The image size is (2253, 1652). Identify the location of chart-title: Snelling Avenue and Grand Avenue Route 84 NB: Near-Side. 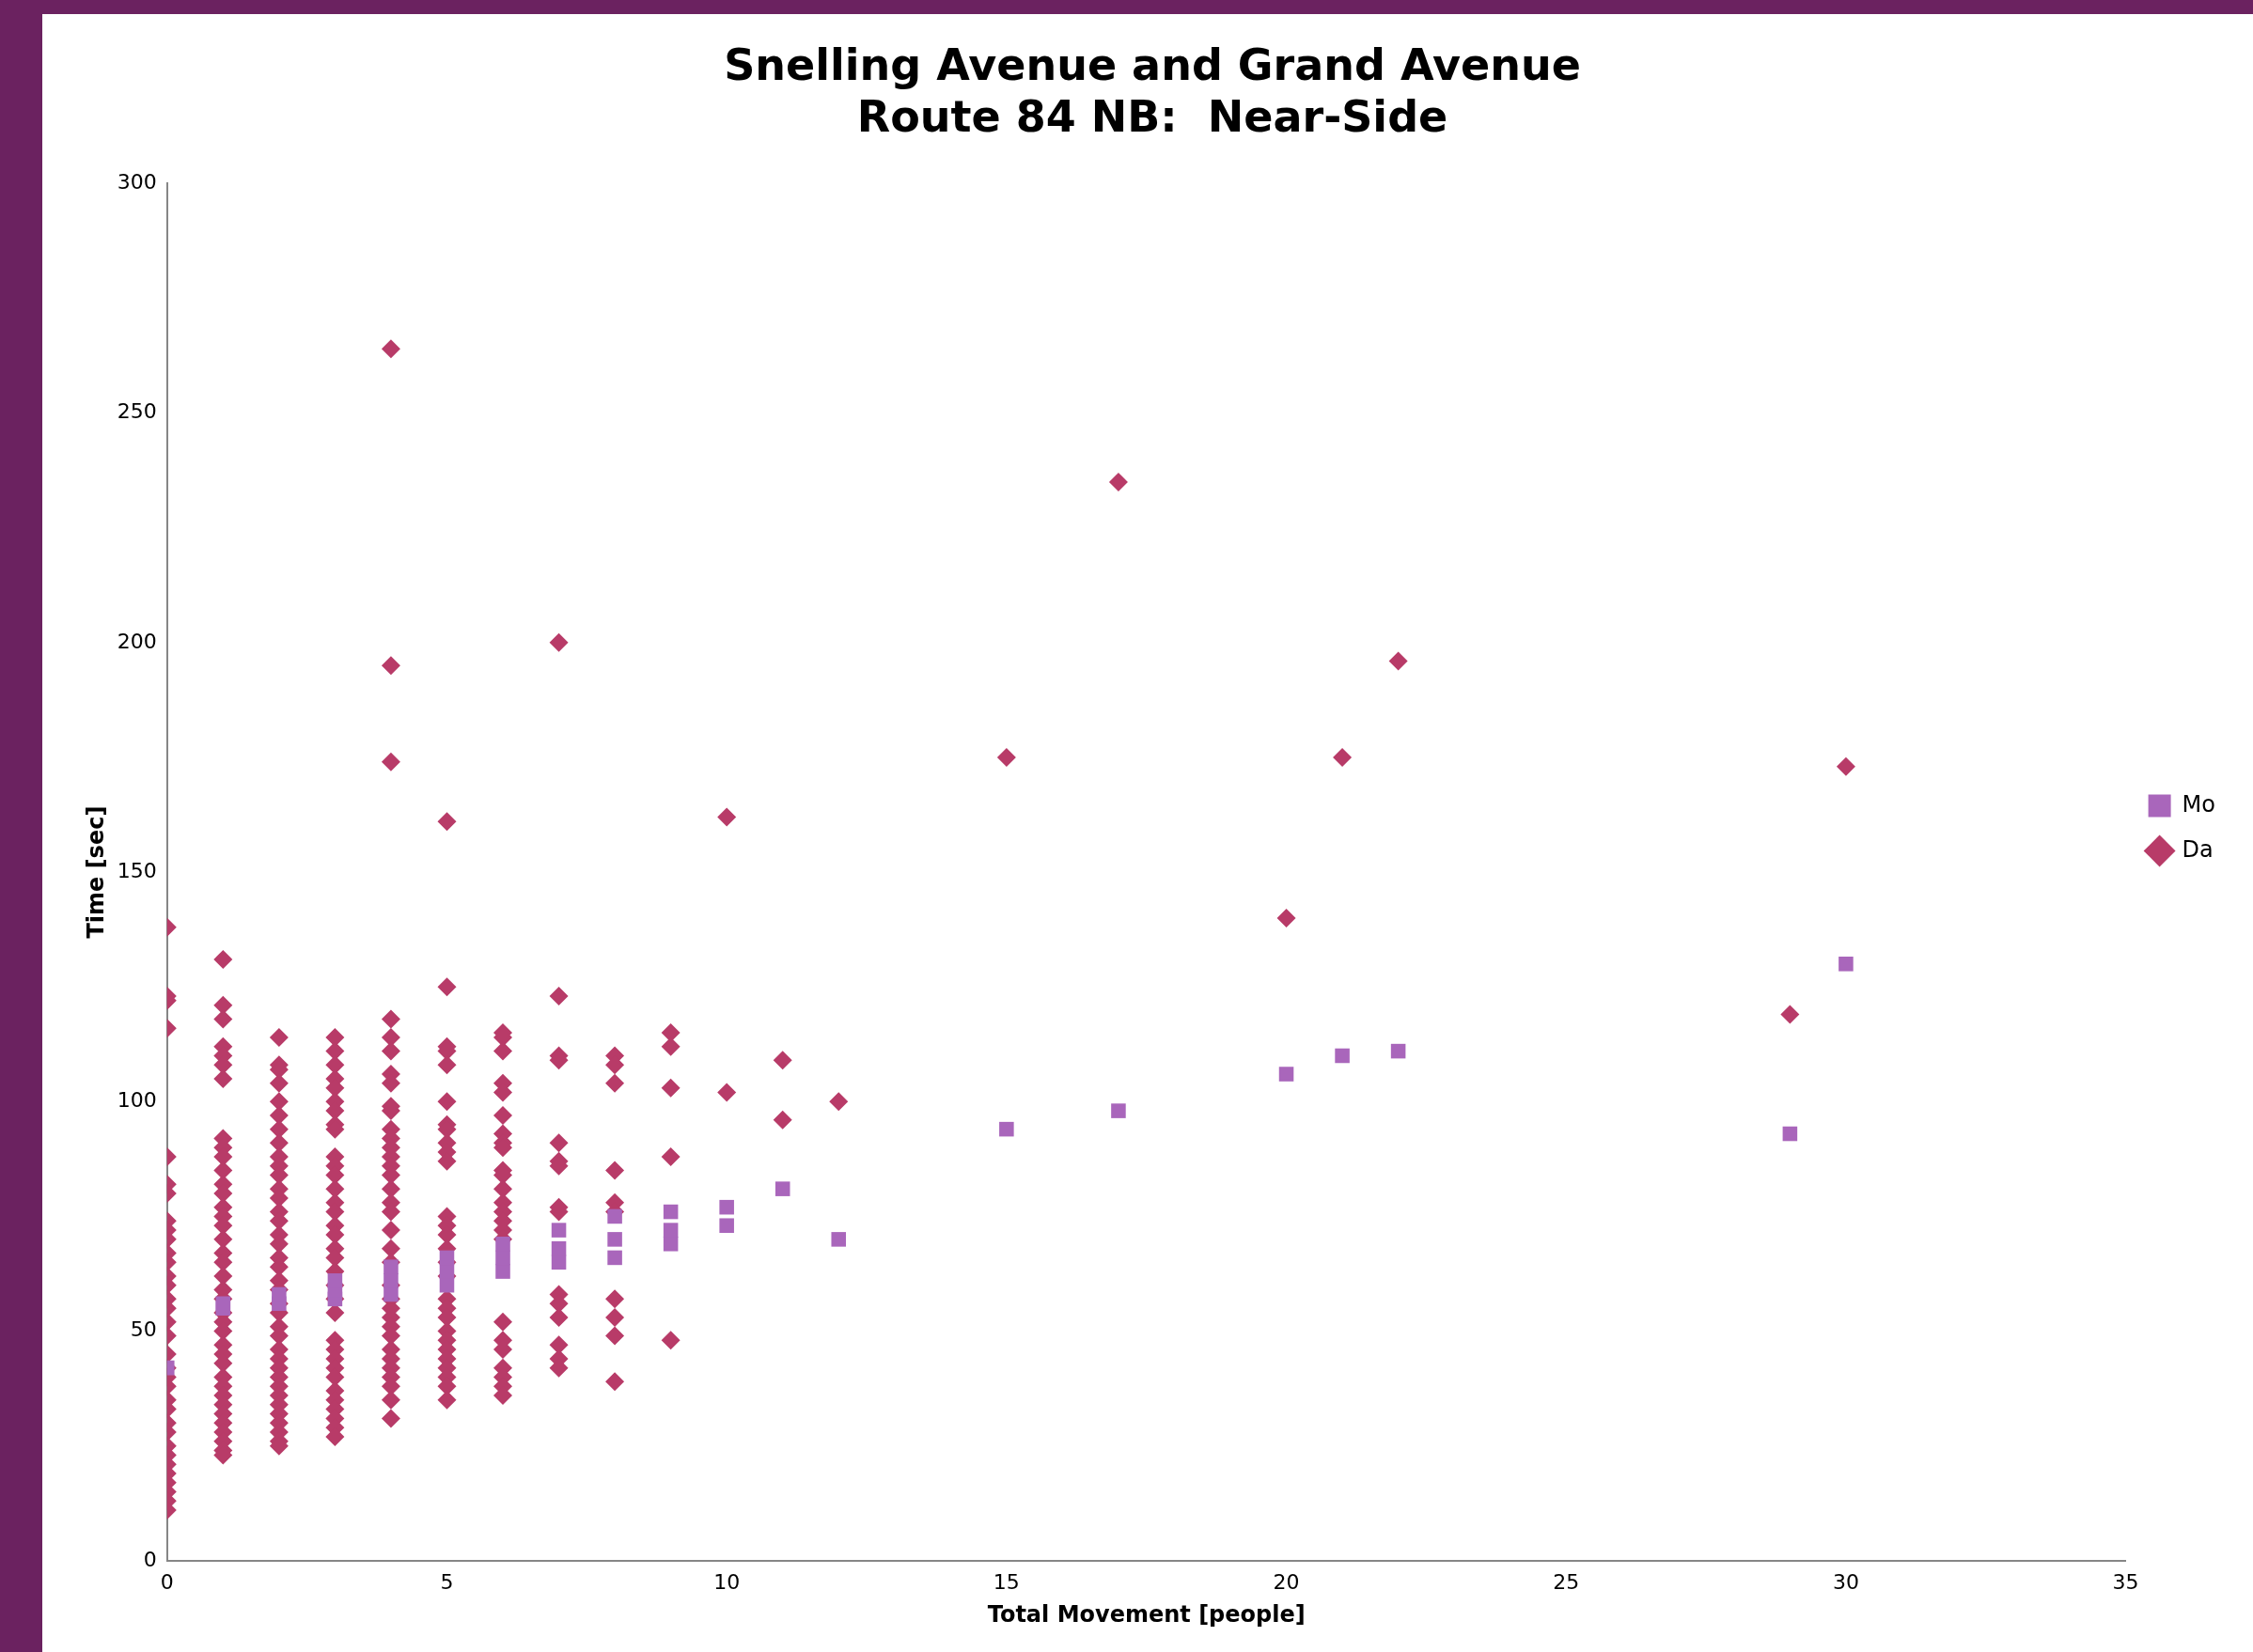
(1152, 90).